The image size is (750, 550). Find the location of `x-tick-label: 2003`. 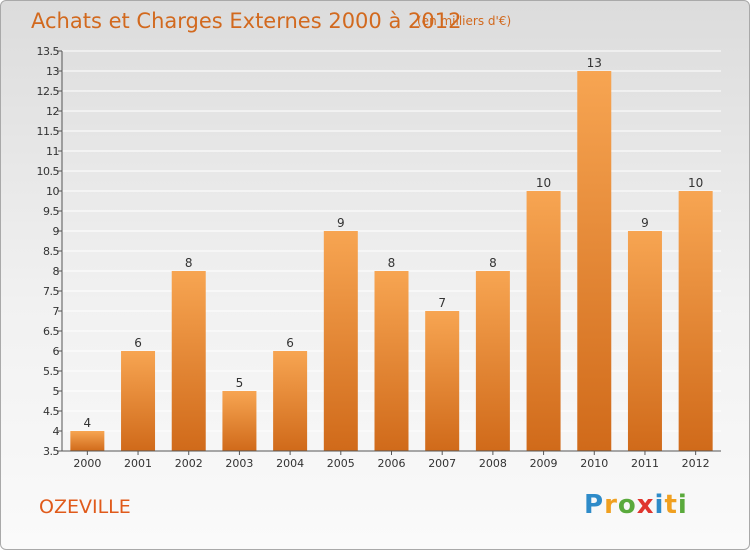

x-tick-label: 2003 is located at coordinates (239, 463).